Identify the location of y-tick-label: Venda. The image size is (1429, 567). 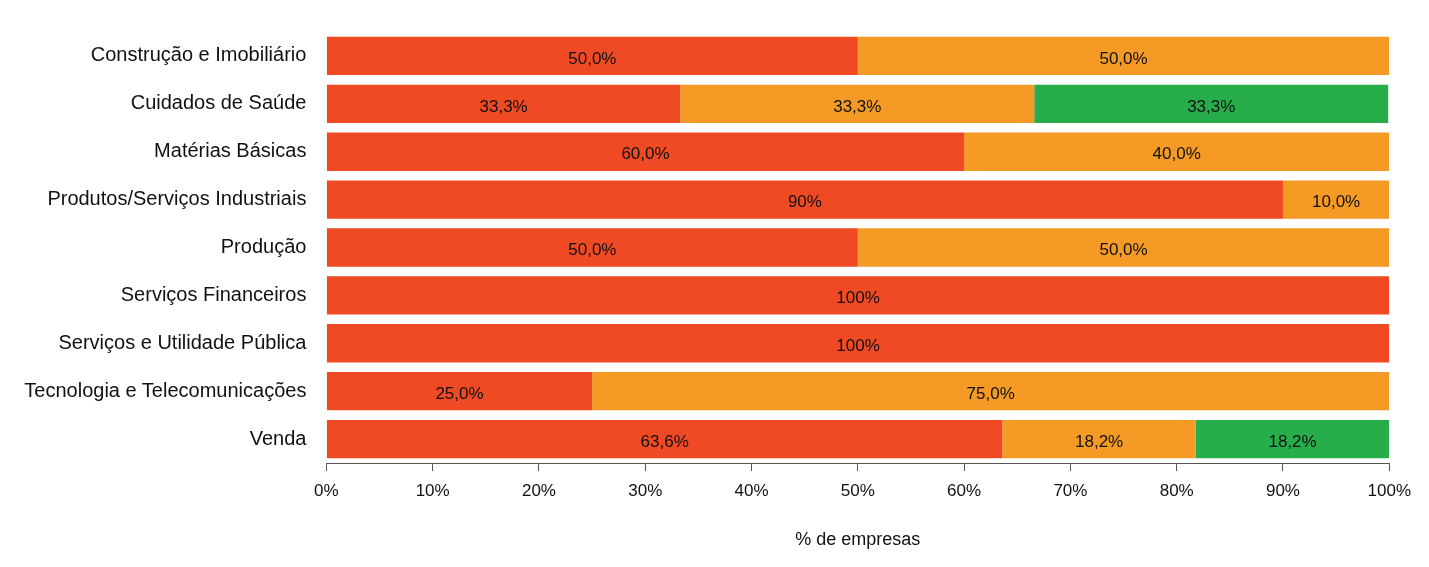
(278, 437).